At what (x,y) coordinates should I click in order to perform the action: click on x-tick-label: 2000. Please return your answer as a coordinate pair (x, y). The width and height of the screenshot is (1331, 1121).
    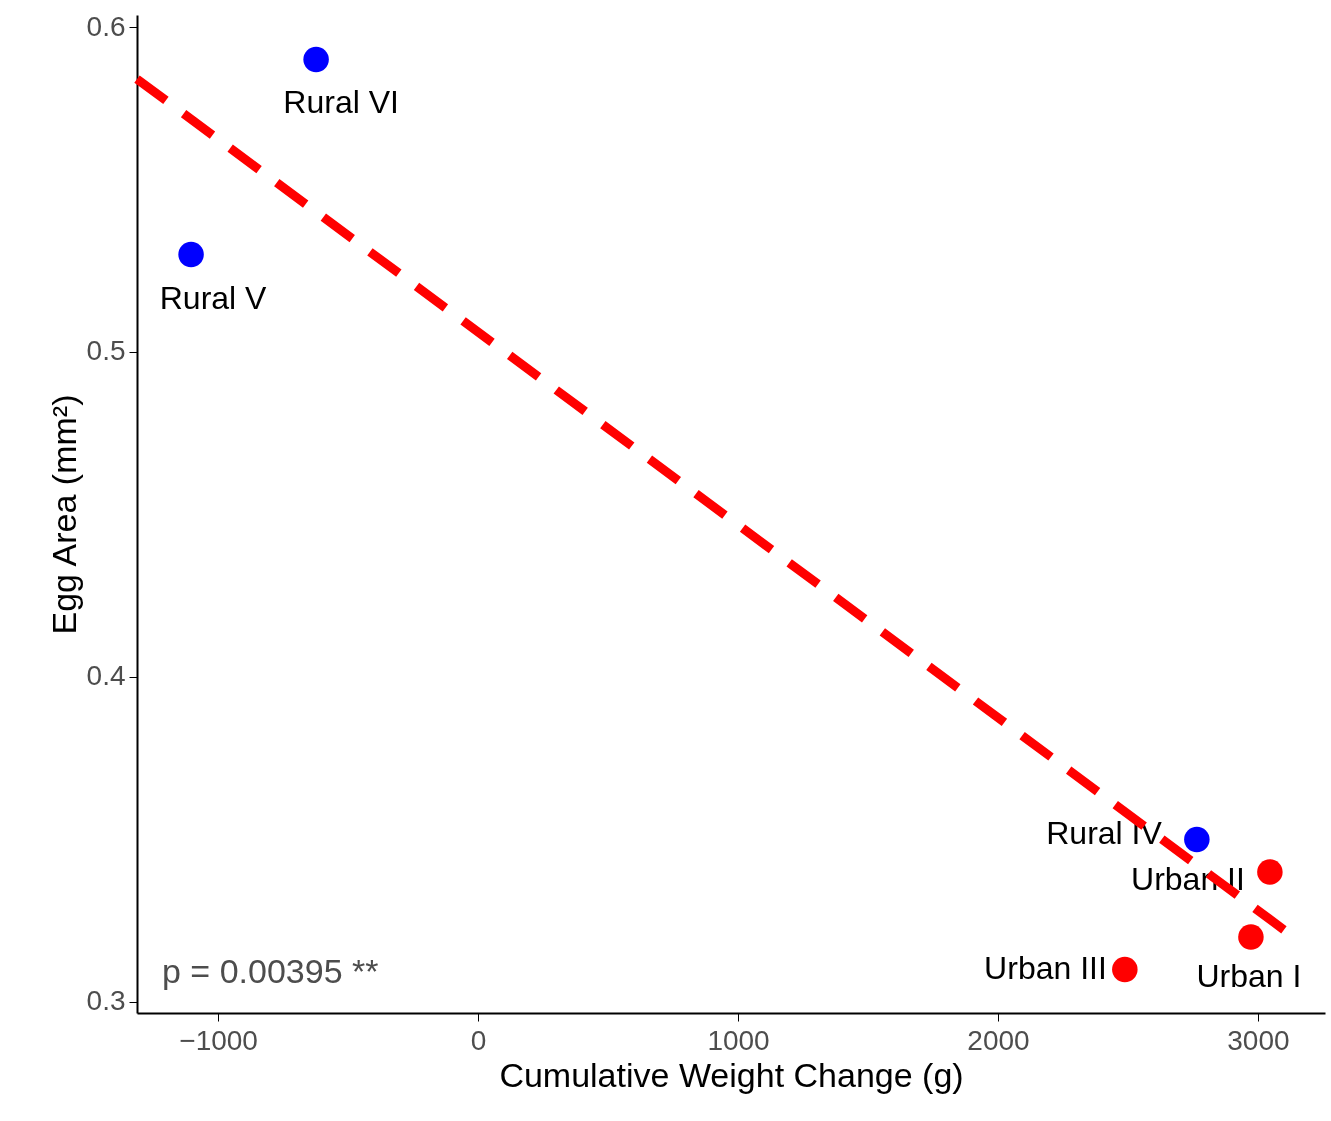
    Looking at the image, I should click on (998, 1040).